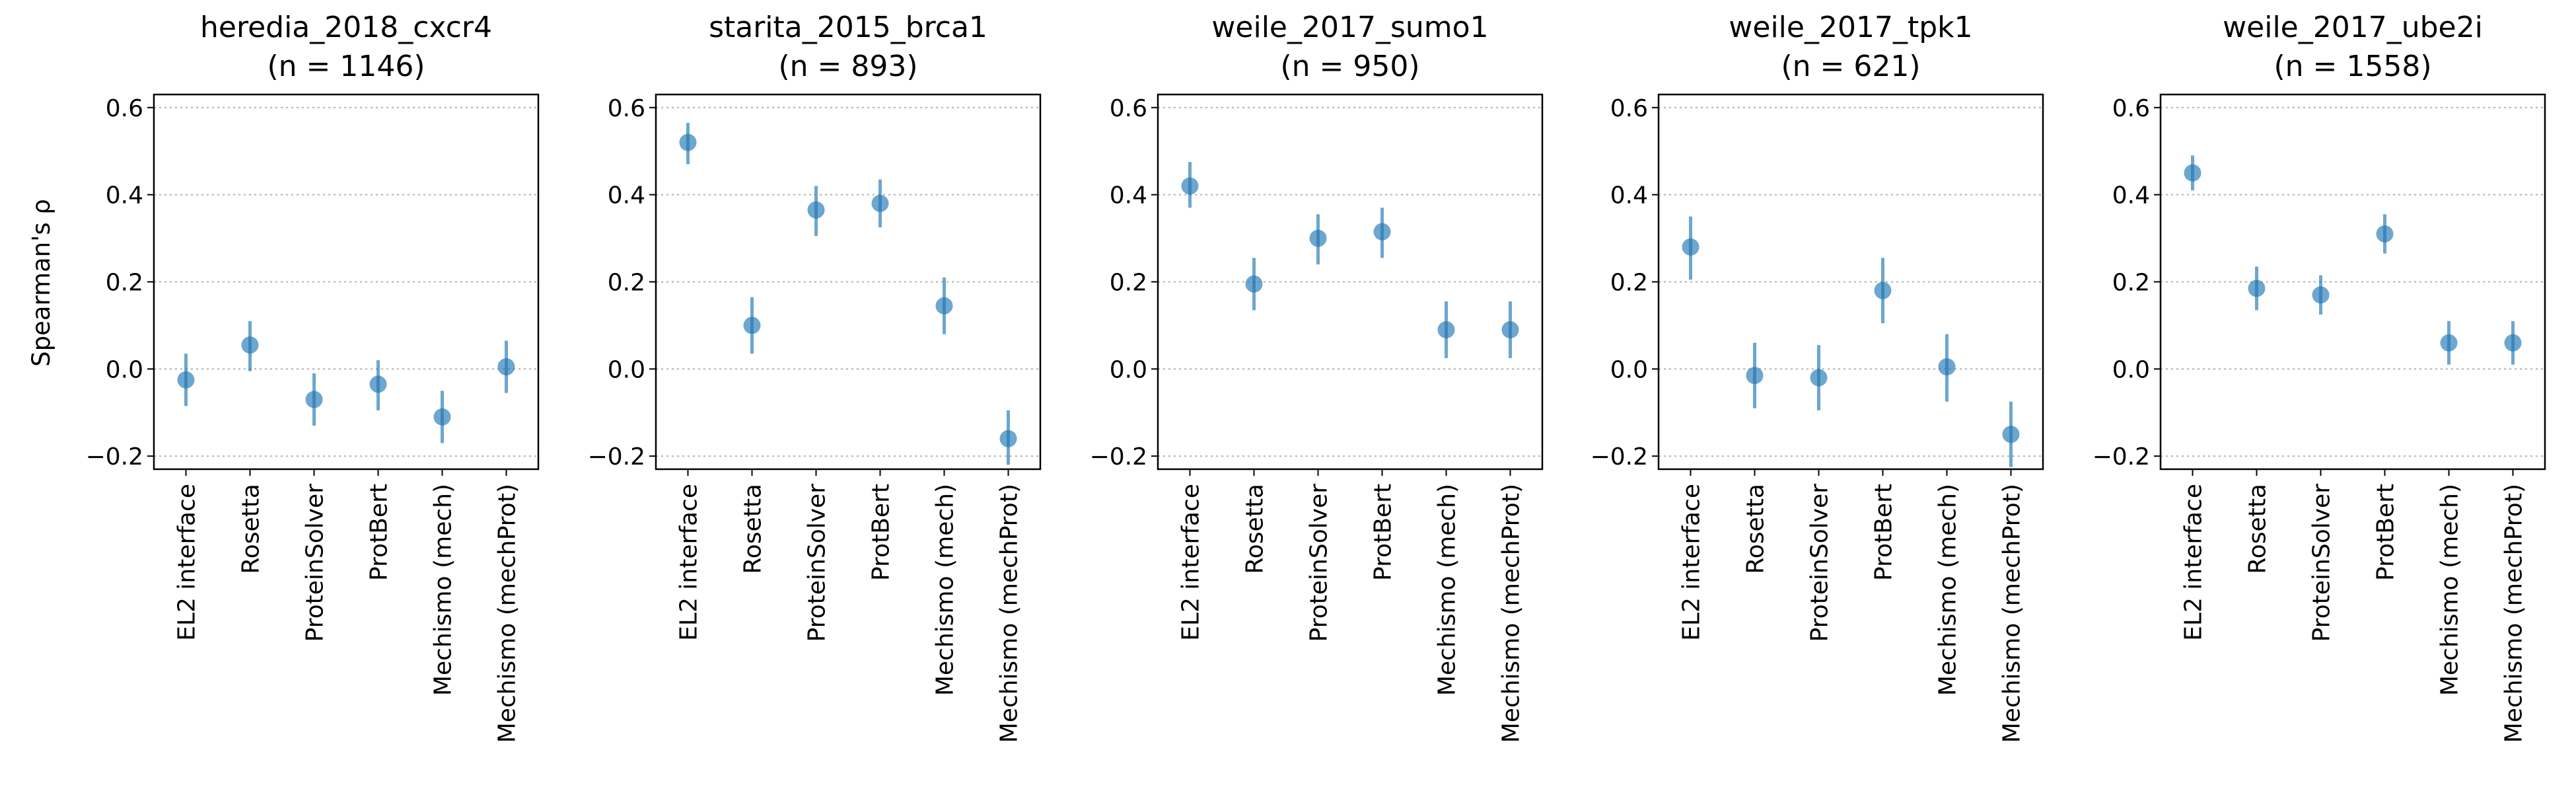 Image resolution: width=2576 pixels, height=793 pixels. Describe the element at coordinates (1850, 67) in the screenshot. I see `panel-subtitle: (n = 621)` at that location.